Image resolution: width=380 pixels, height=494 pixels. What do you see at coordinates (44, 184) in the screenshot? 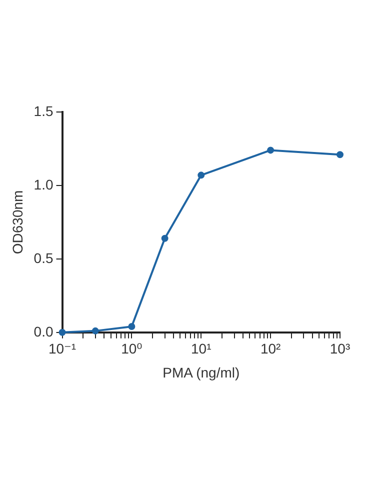
I see `y-tick-label: 1.0` at bounding box center [44, 184].